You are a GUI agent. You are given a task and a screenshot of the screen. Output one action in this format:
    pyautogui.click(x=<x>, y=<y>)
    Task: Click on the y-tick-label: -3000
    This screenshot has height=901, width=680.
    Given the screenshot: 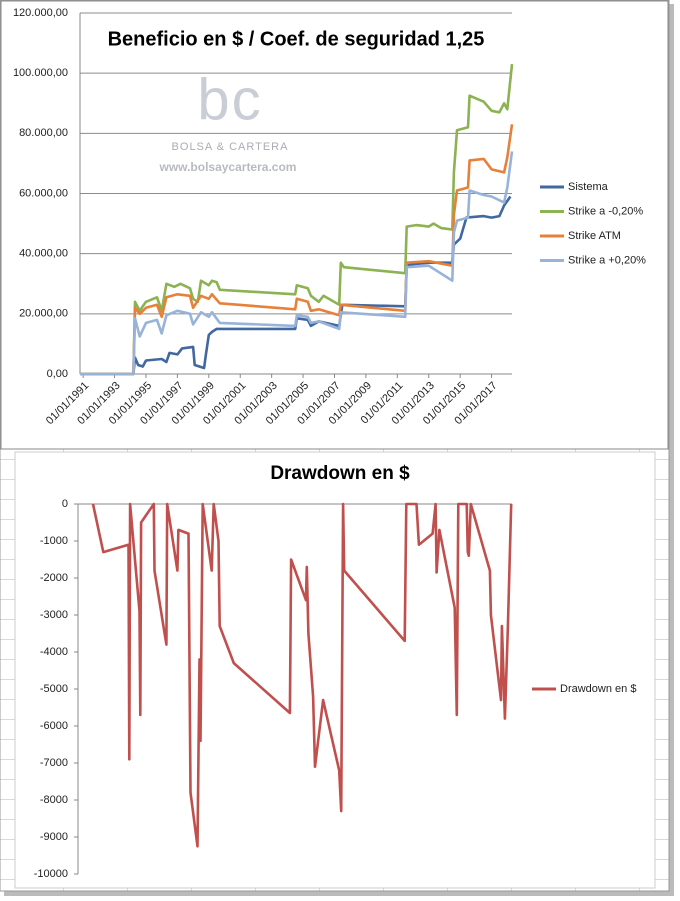 What is the action you would take?
    pyautogui.click(x=54, y=615)
    